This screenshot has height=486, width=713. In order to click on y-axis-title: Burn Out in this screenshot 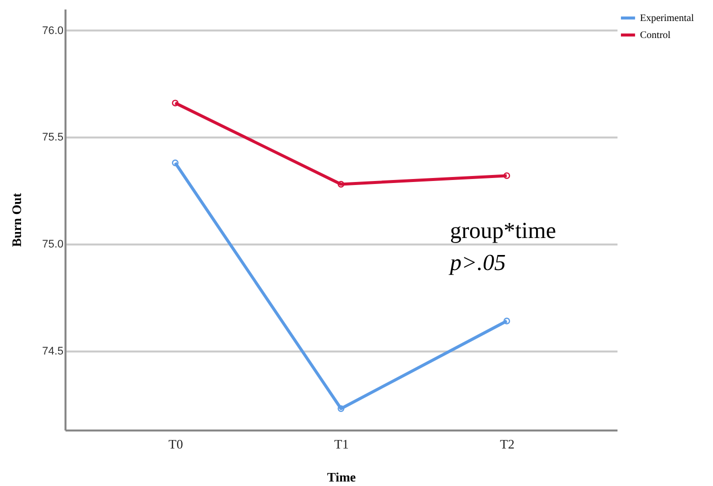, I will do `click(16, 219)`.